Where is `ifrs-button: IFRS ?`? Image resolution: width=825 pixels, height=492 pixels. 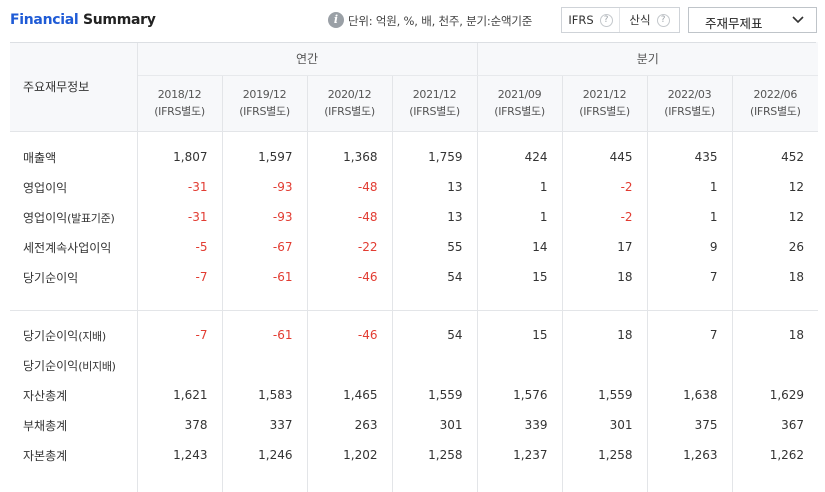
ifrs-button: IFRS ? is located at coordinates (591, 20).